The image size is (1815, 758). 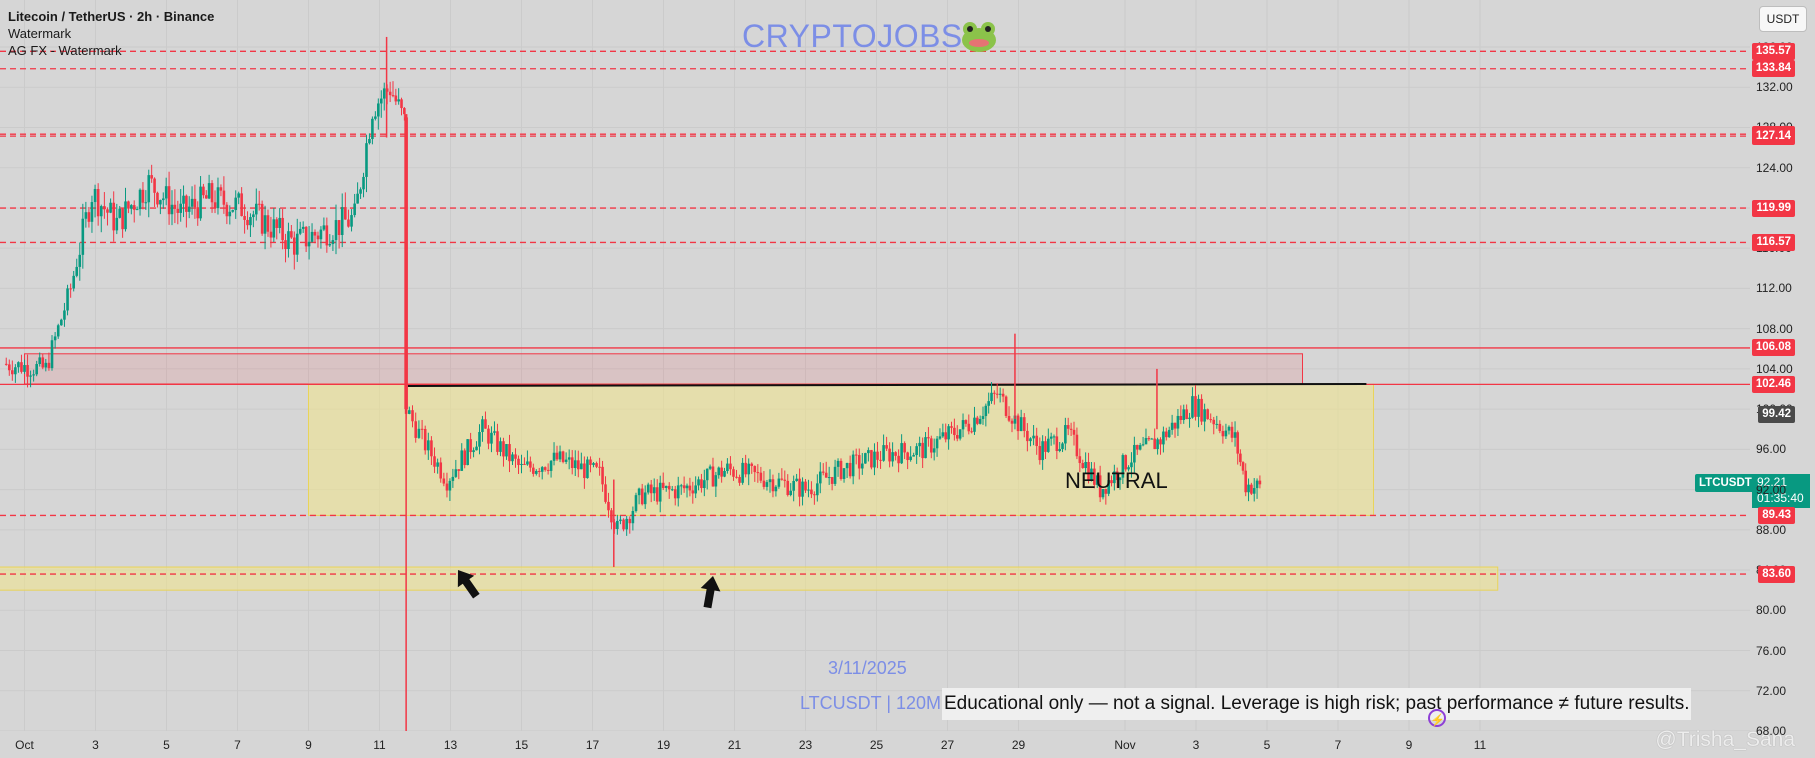 What do you see at coordinates (947, 745) in the screenshot?
I see `x-tick-label: 27` at bounding box center [947, 745].